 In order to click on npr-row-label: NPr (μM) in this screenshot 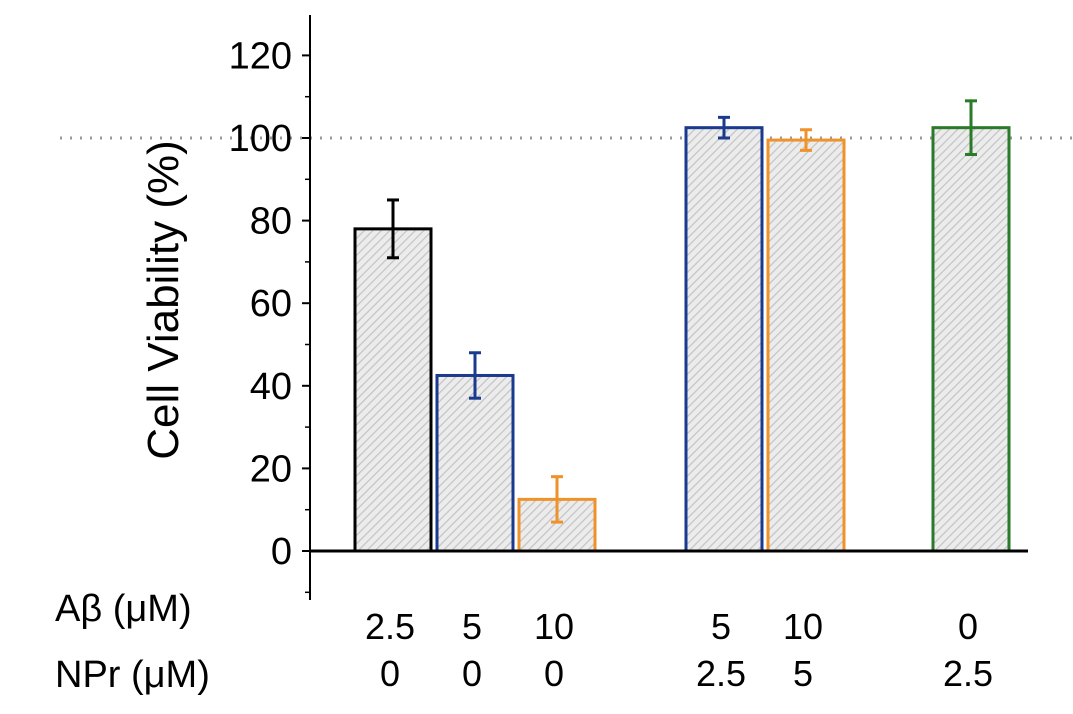, I will do `click(132, 675)`.